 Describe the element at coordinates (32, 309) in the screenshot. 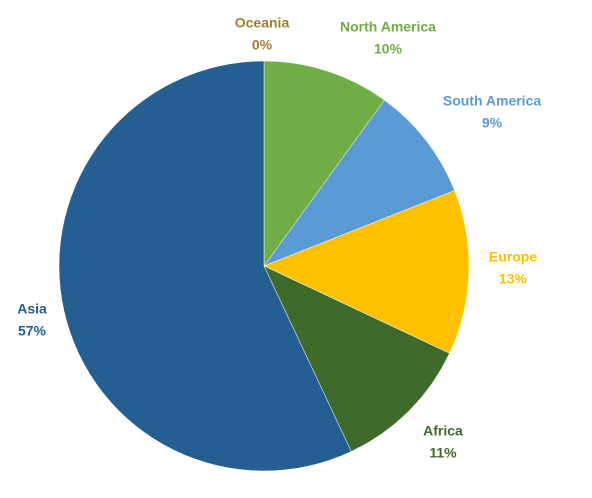

I see `slice-label: Asia` at that location.